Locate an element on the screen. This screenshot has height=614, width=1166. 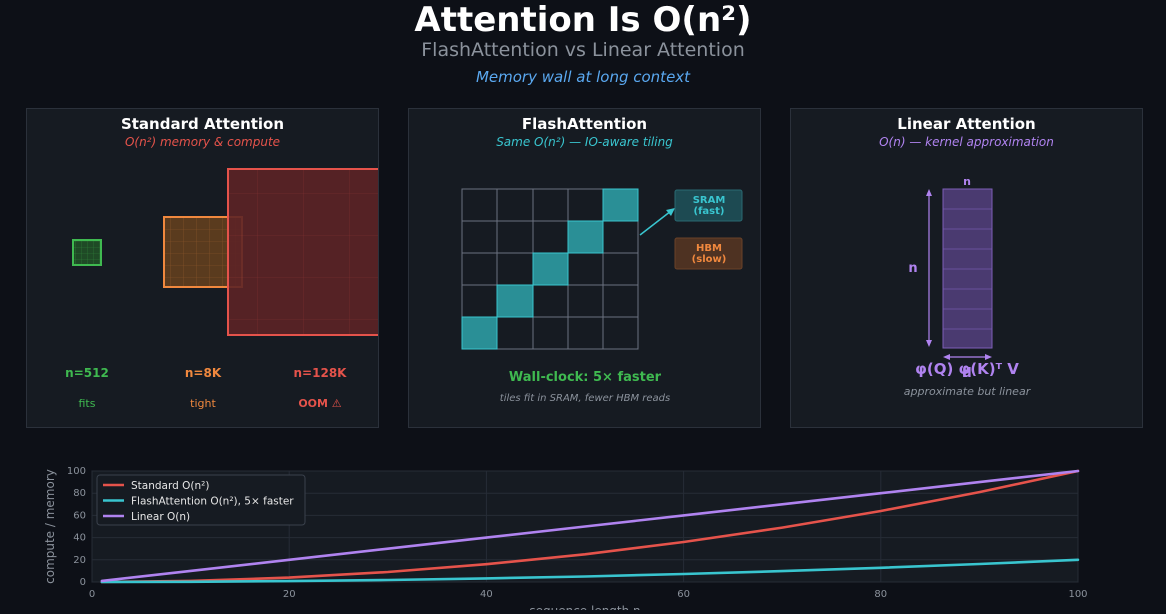
dim-side-label: n is located at coordinates (912, 268).